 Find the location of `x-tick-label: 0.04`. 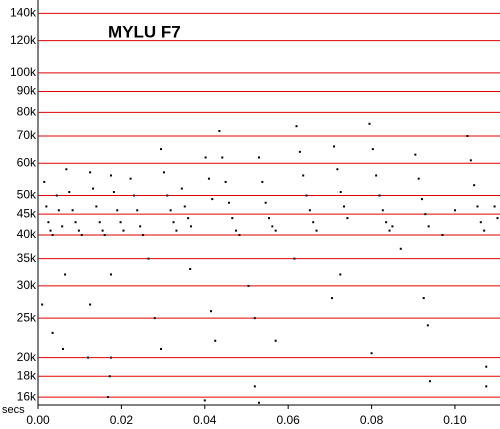

x-tick-label: 0.04 is located at coordinates (205, 420).